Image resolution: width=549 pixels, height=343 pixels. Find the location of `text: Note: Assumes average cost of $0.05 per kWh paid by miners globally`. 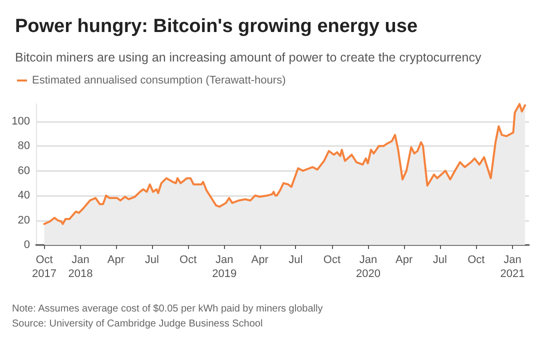

text: Note: Assumes average cost of $0.05 per kWh paid by miners globally is located at coordinates (167, 309).